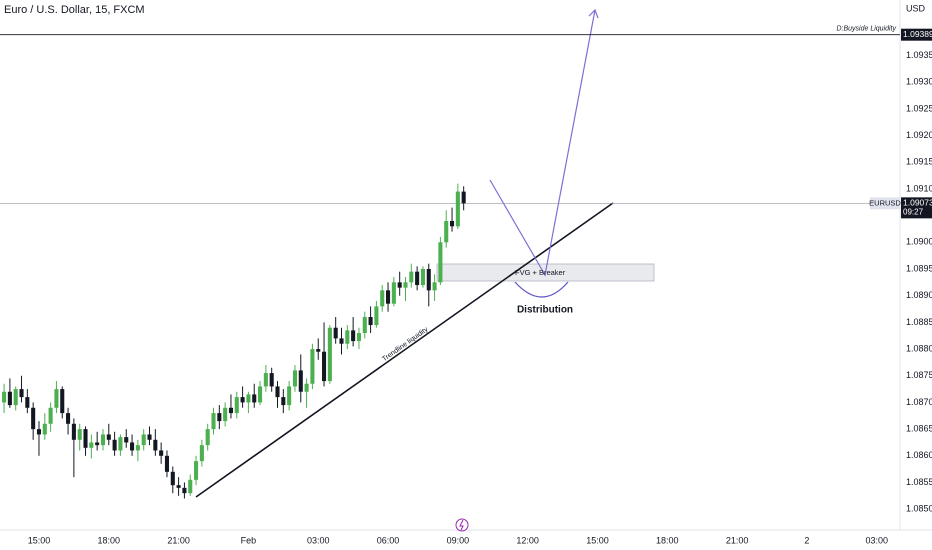 This screenshot has width=932, height=550. What do you see at coordinates (527, 540) in the screenshot?
I see `x-tick-label: 12:00` at bounding box center [527, 540].